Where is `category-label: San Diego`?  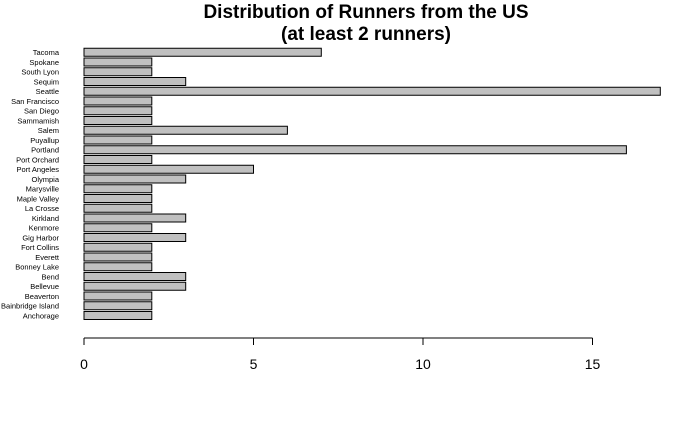 category-label: San Diego is located at coordinates (41, 111).